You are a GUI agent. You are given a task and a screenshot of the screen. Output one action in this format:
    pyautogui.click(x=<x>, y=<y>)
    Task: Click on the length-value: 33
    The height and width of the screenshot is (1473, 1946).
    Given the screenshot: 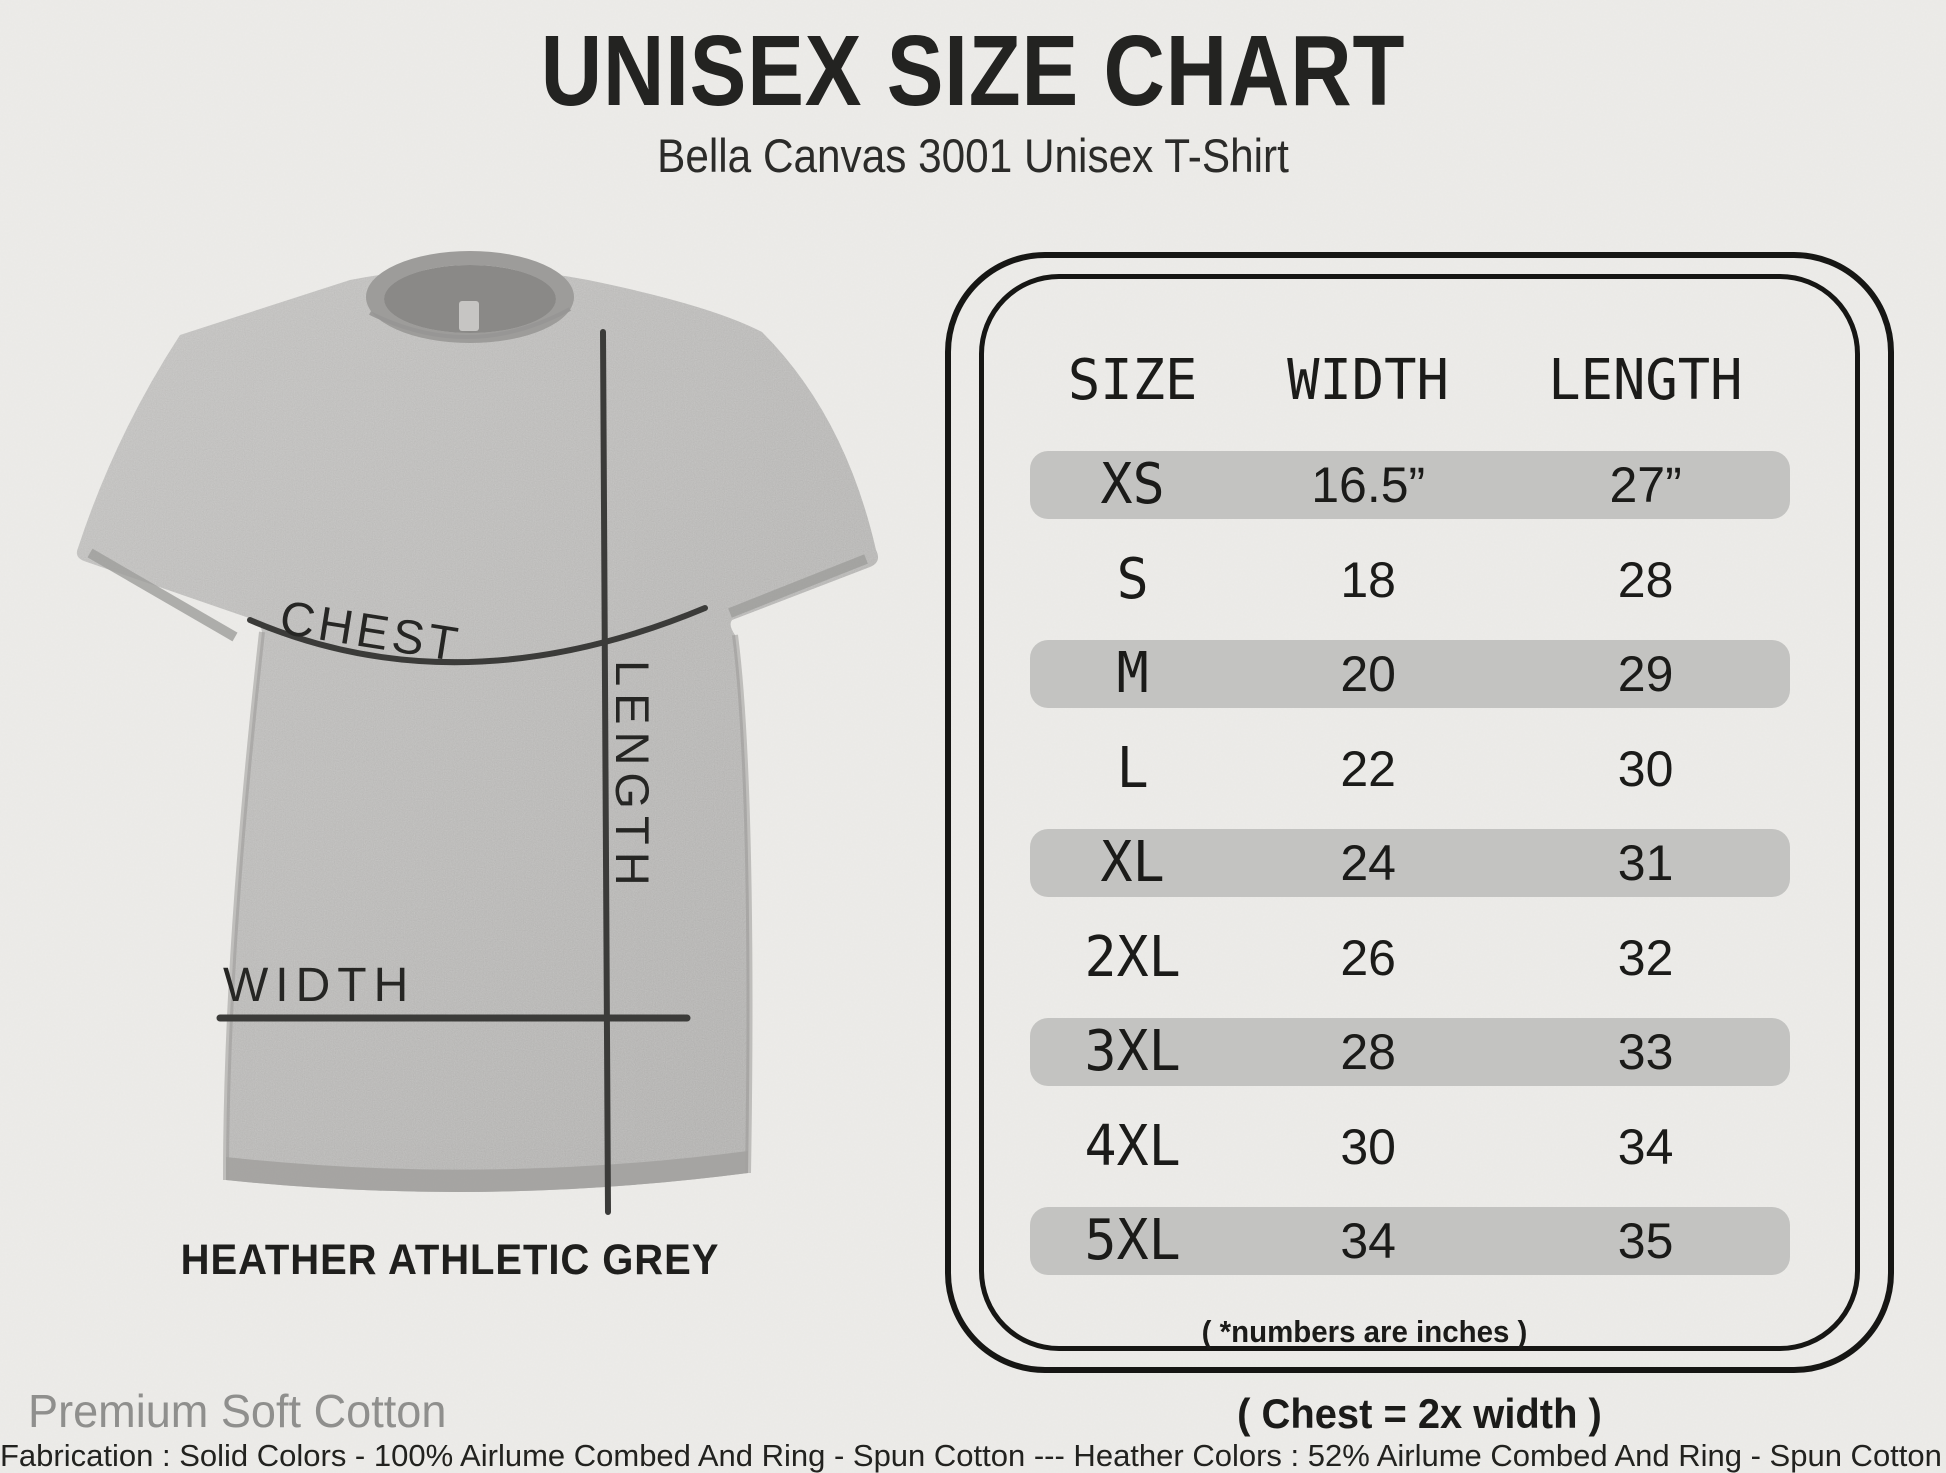 What is the action you would take?
    pyautogui.click(x=1645, y=1052)
    